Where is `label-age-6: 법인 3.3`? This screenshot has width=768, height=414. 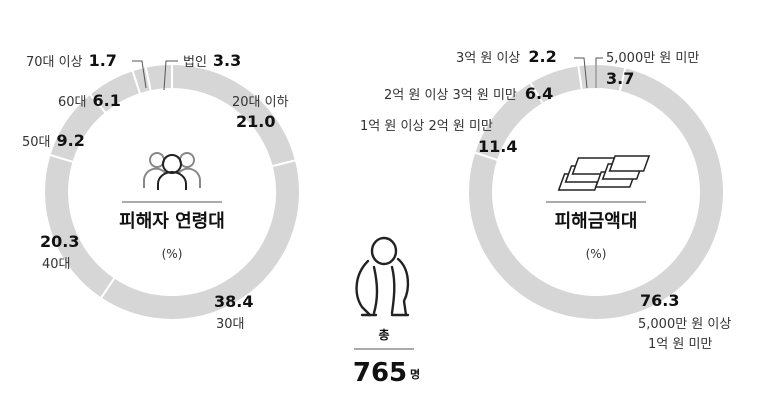 label-age-6: 법인 3.3 is located at coordinates (212, 60).